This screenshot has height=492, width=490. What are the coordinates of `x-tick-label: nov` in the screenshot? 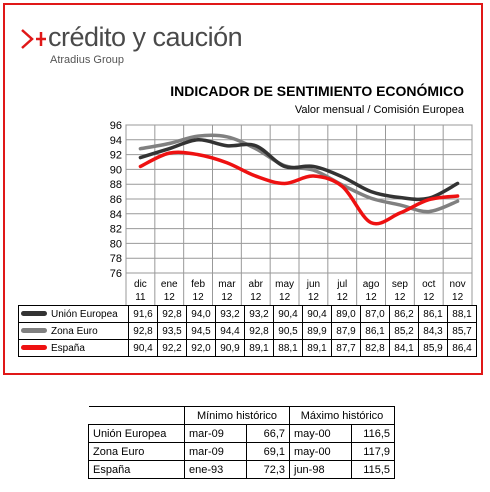 It's located at (458, 284).